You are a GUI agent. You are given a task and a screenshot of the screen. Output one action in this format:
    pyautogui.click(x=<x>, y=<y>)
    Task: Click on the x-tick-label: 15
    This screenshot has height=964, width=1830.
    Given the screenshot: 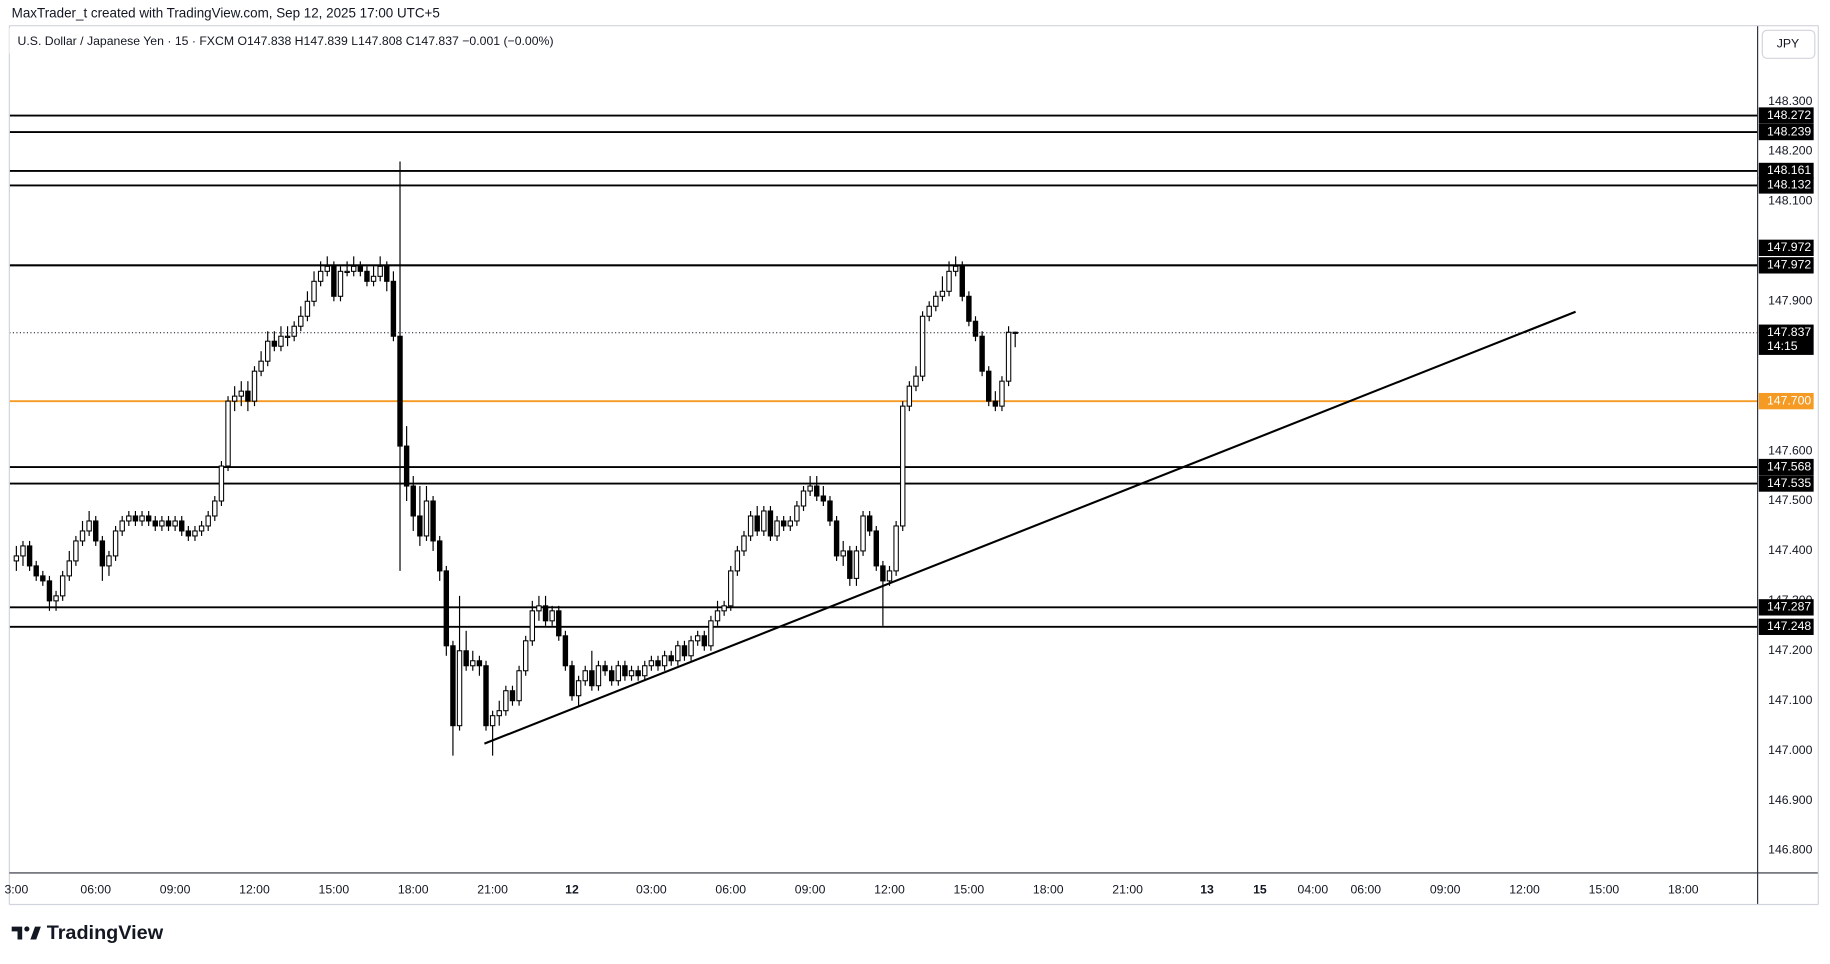 What is the action you would take?
    pyautogui.click(x=1260, y=890)
    